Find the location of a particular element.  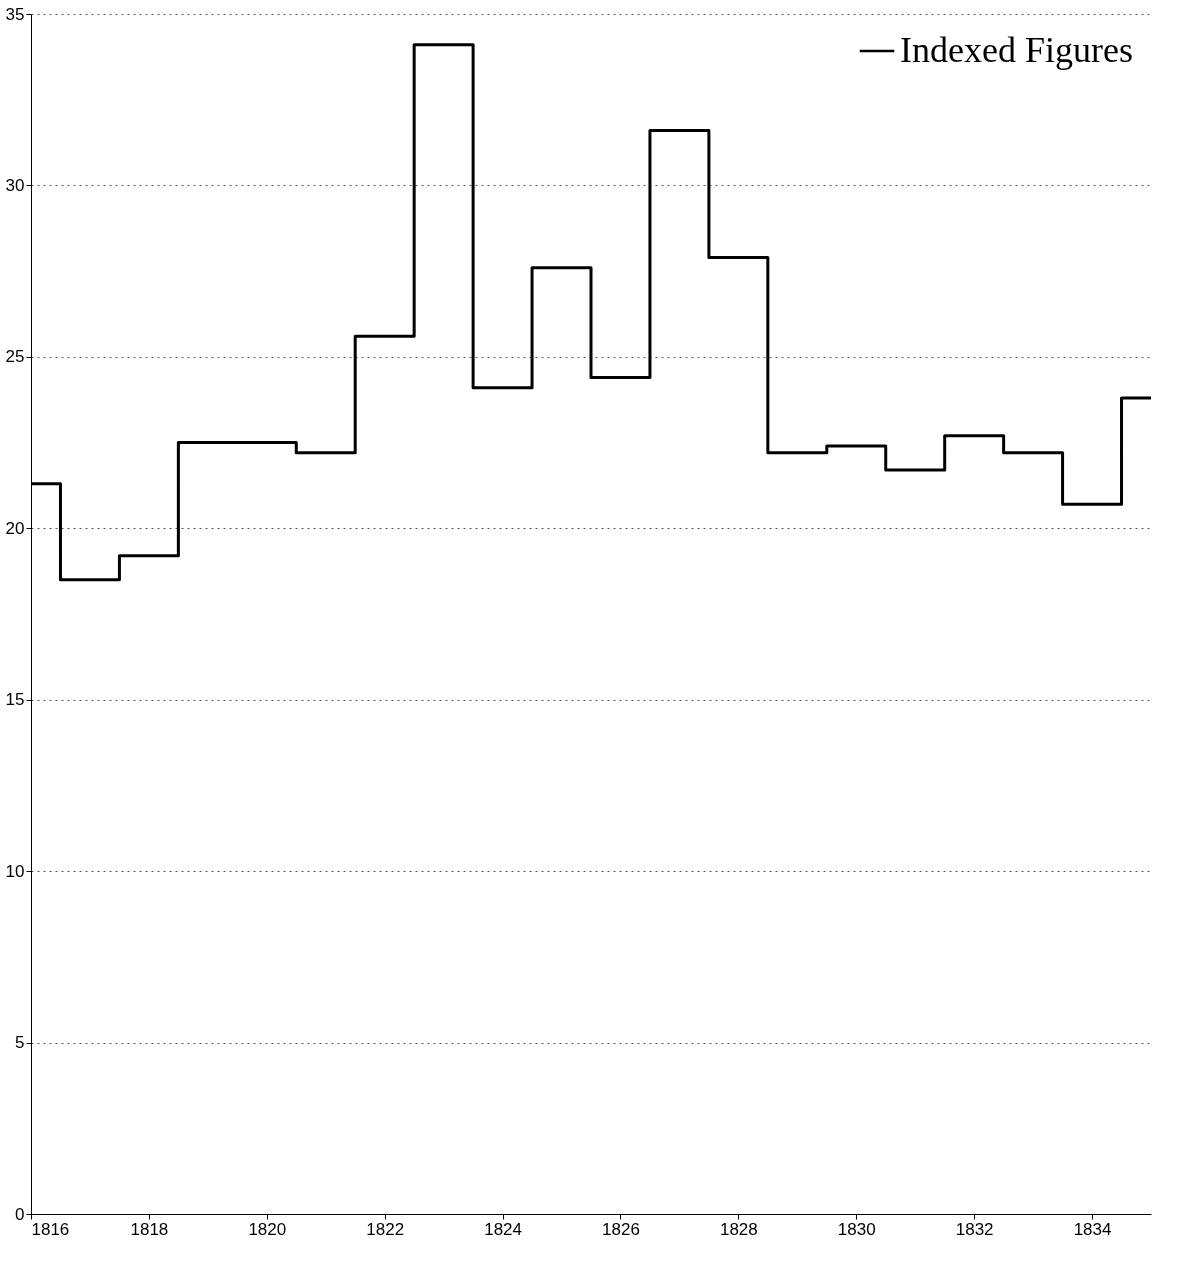

y-tick-label: 20 is located at coordinates (15, 528).